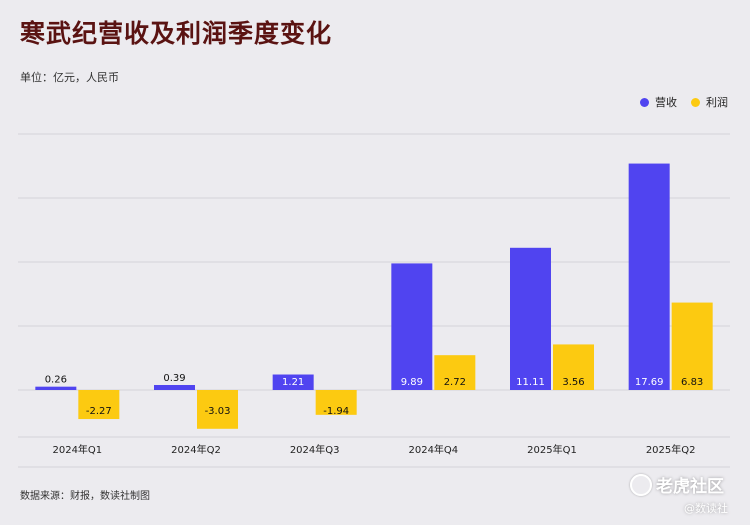 Image resolution: width=750 pixels, height=525 pixels. What do you see at coordinates (174, 378) in the screenshot?
I see `revenue-value-label-2: 0.39` at bounding box center [174, 378].